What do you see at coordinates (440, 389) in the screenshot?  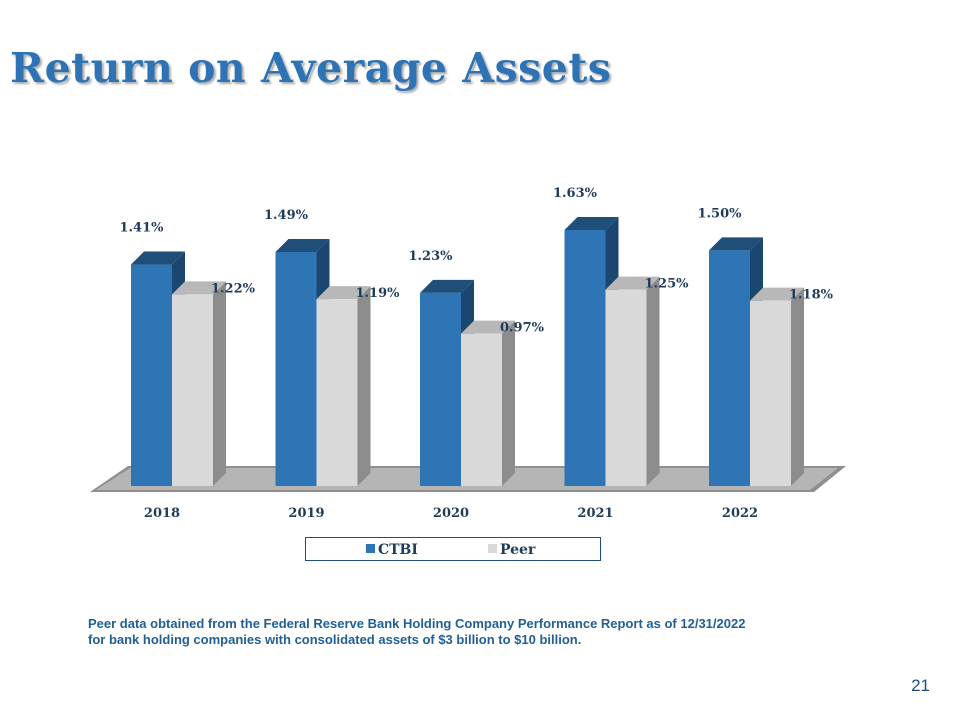 I see `bar-ctbi-2020` at bounding box center [440, 389].